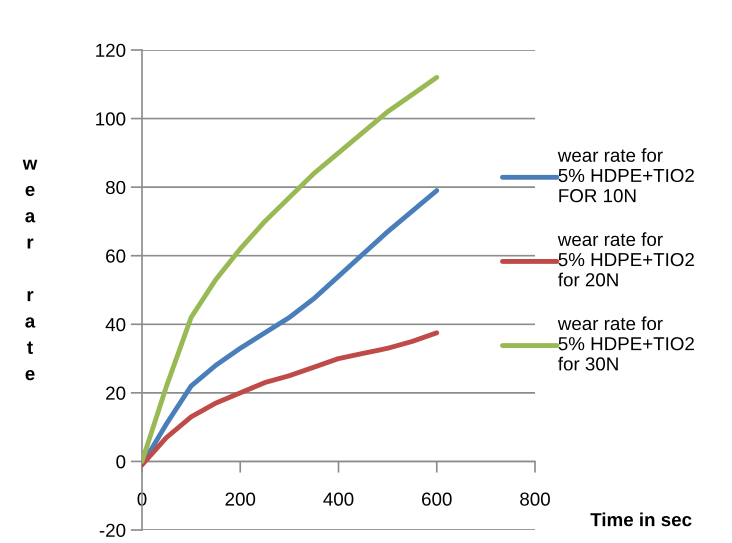  What do you see at coordinates (111, 50) in the screenshot?
I see `y-tick-label: 120` at bounding box center [111, 50].